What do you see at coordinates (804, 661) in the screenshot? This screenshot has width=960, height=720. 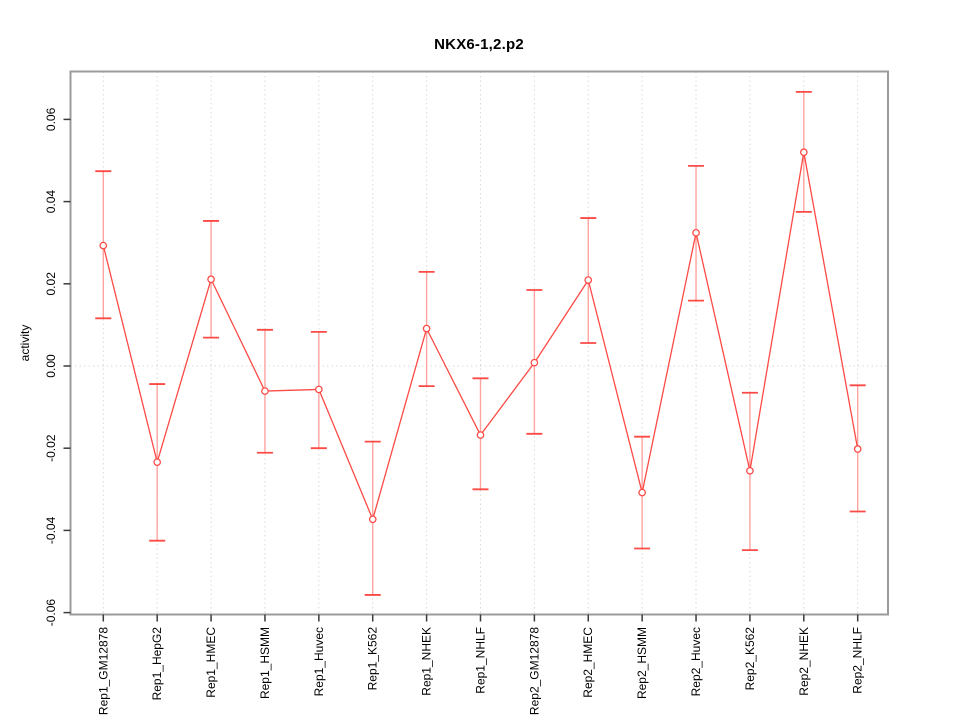 I see `x-tick-label: Rep2_NHEK` at bounding box center [804, 661].